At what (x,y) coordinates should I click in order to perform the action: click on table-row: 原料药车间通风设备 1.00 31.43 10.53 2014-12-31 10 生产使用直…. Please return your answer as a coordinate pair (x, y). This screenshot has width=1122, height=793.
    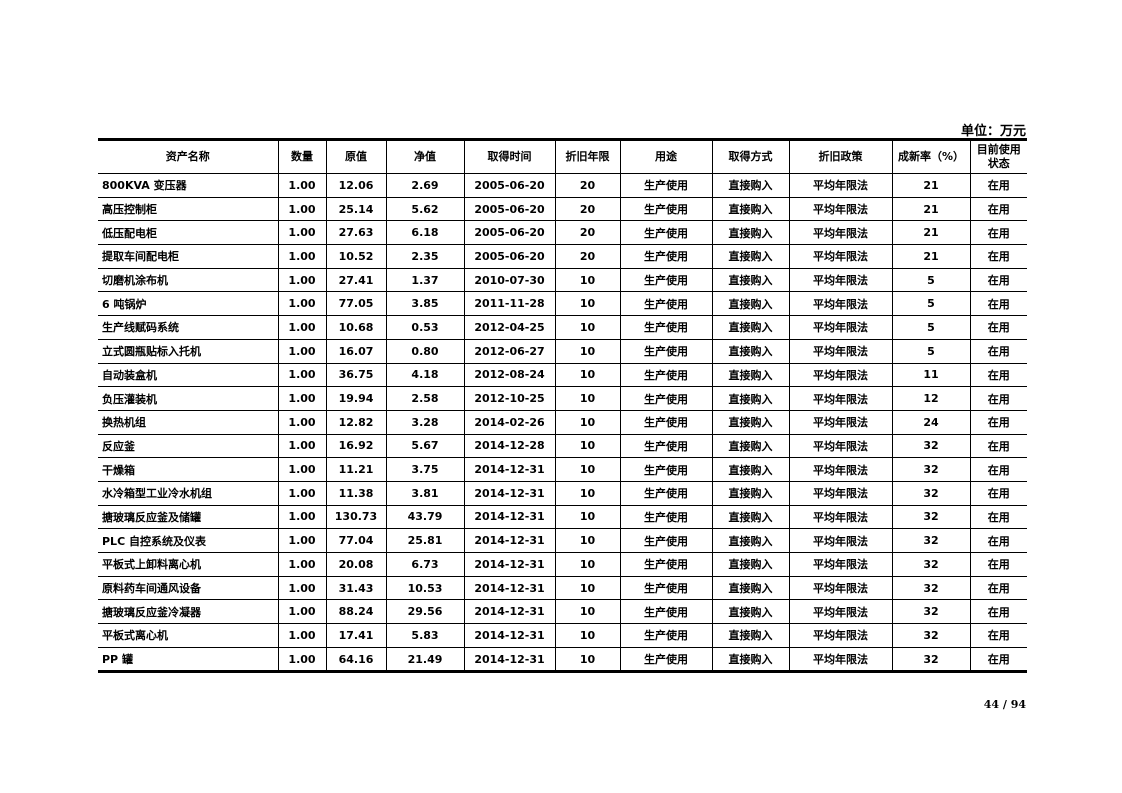
    Looking at the image, I should click on (562, 588).